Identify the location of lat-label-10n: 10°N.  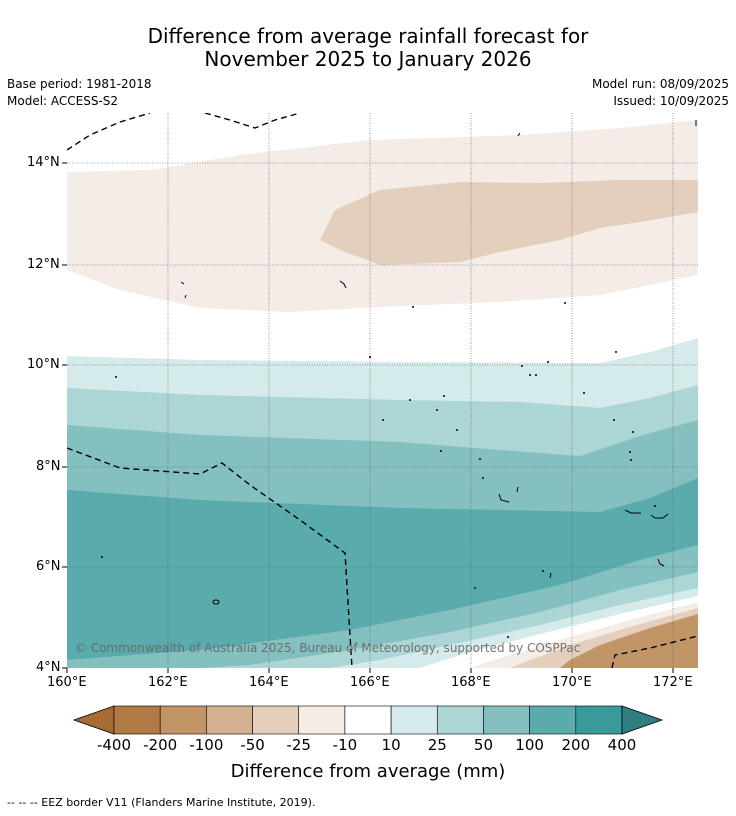
(43, 364).